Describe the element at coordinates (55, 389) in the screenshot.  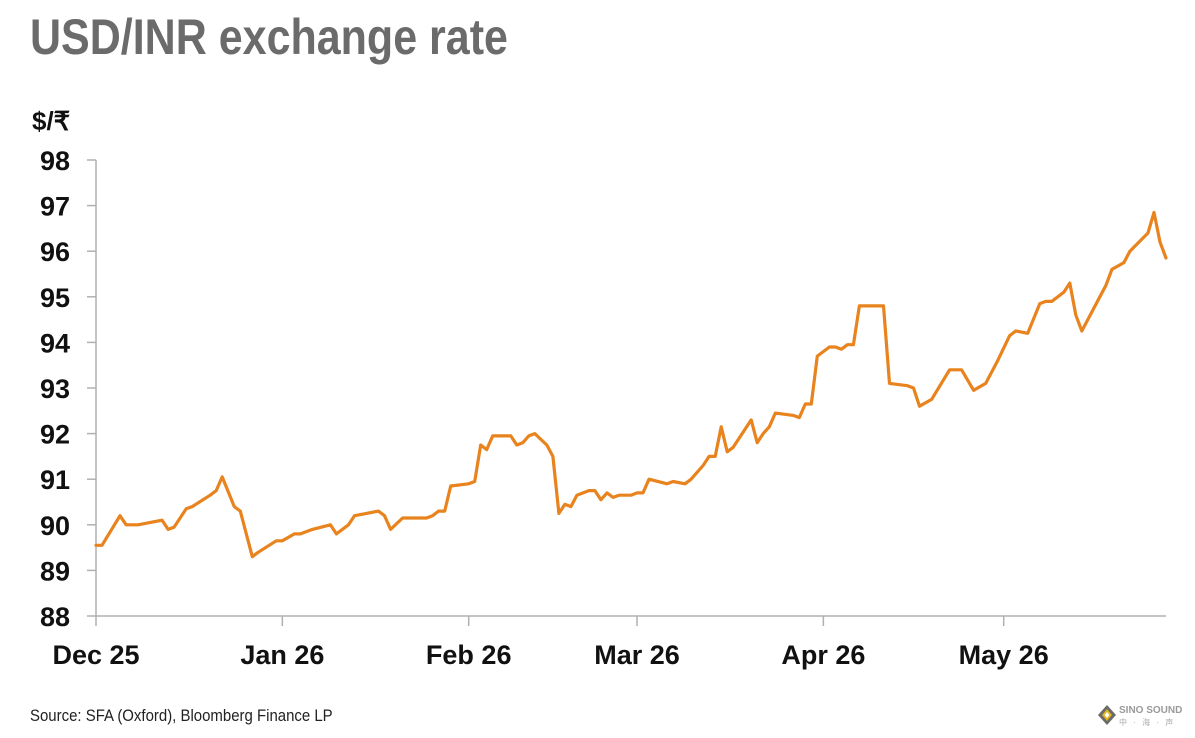
I see `y-tick-label: 93` at that location.